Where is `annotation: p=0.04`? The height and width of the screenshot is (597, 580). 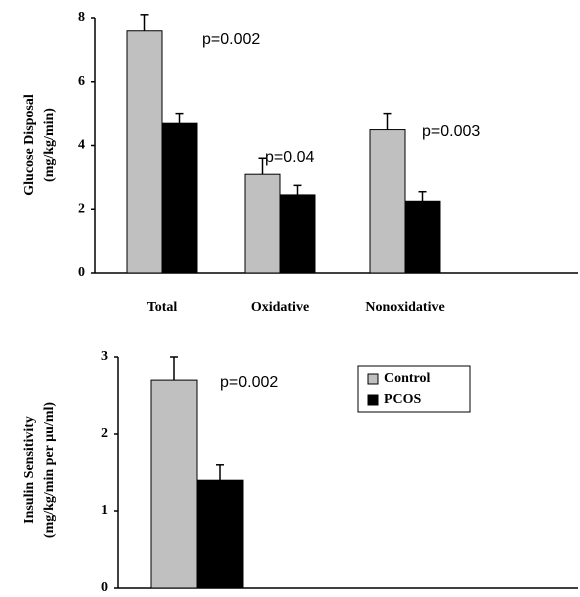 annotation: p=0.04 is located at coordinates (289, 157).